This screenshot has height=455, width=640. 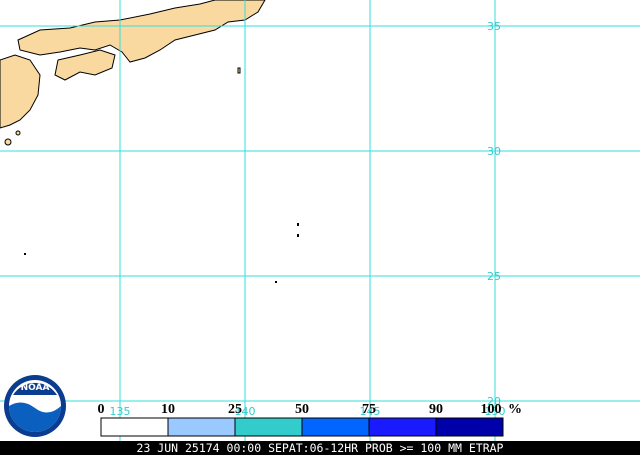 I want to click on legend-tick-label: 10, so click(x=168, y=409).